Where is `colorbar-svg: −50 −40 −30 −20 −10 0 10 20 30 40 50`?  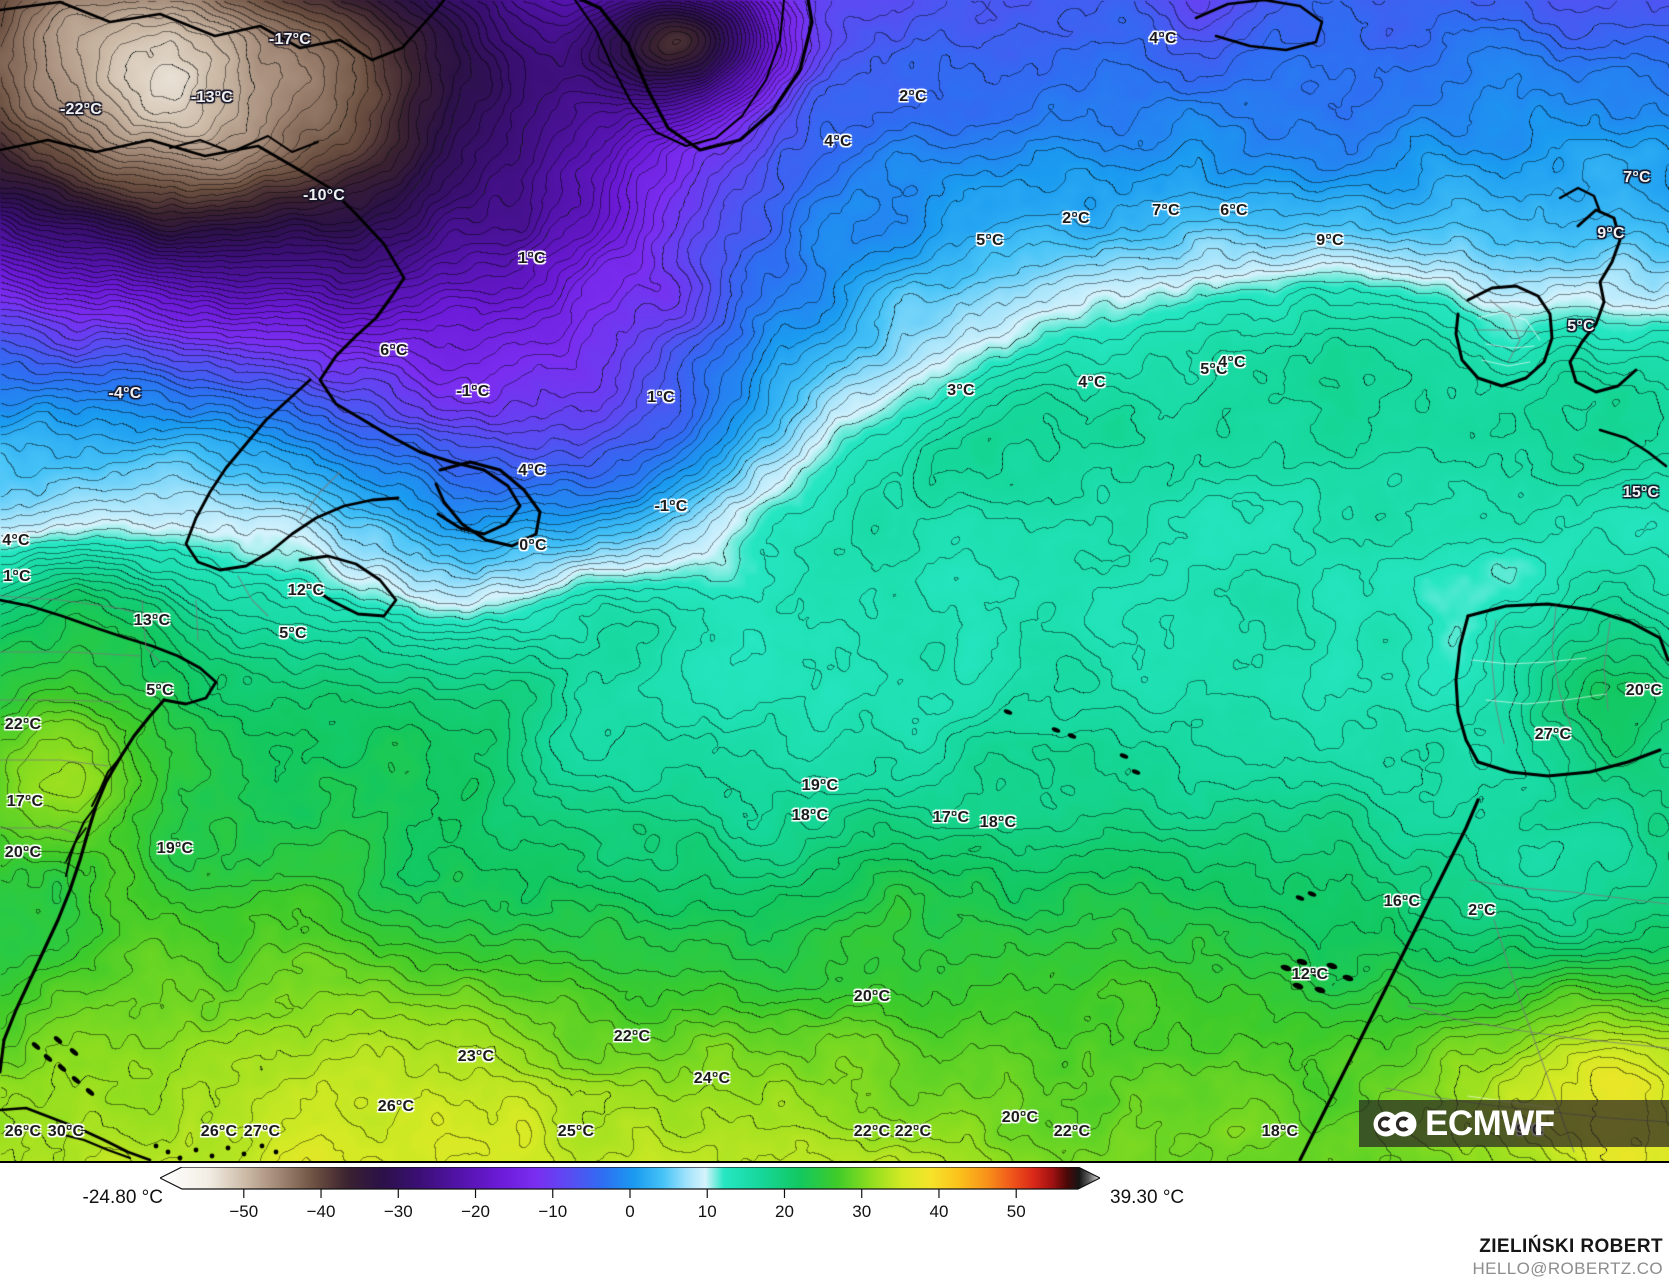 colorbar-svg: −50 −40 −30 −20 −10 0 10 20 30 40 50 is located at coordinates (630, 1201).